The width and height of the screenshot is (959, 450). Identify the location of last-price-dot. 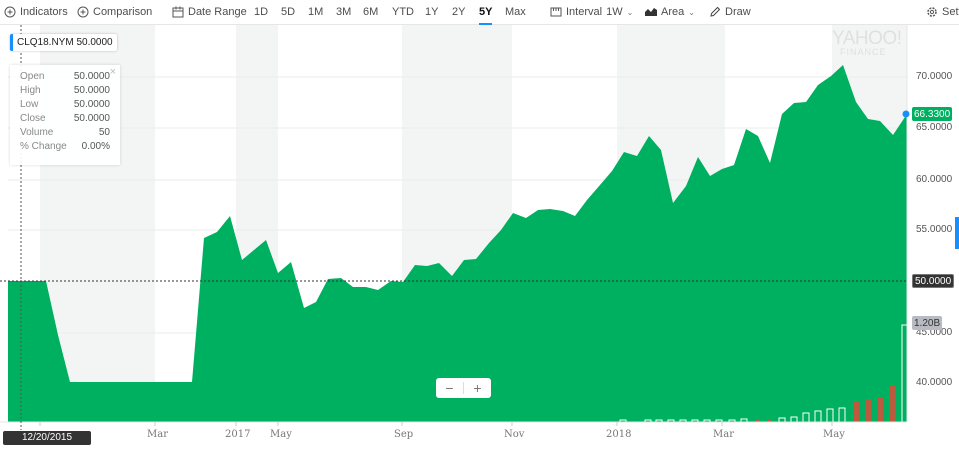
(906, 114).